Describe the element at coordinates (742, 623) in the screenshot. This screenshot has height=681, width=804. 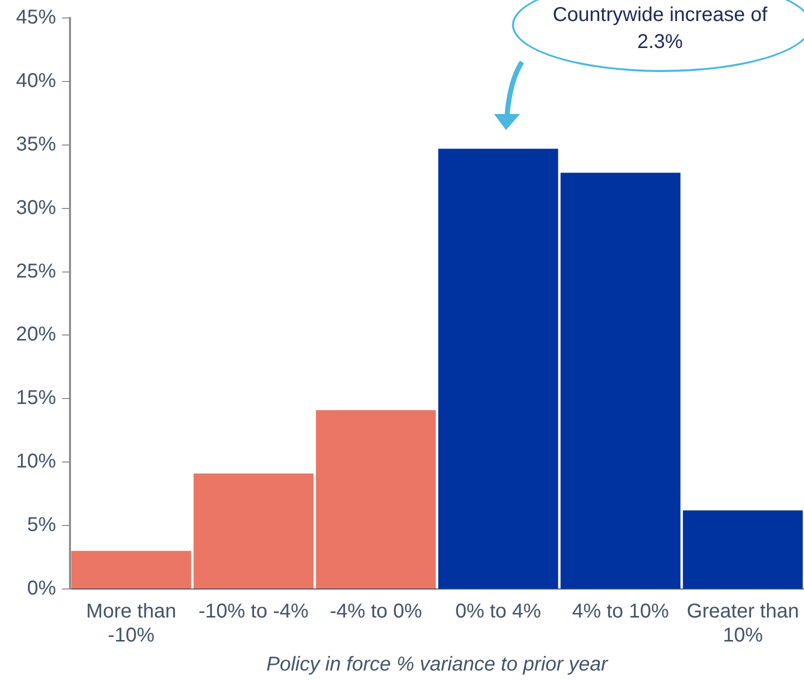
I see `x-tick-label: Greater than 10%` at that location.